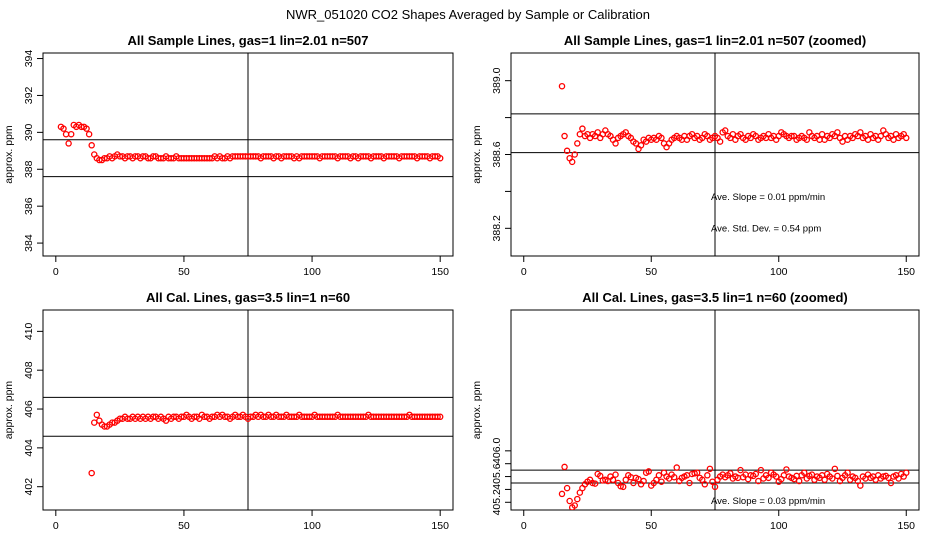  Describe the element at coordinates (29, 96) in the screenshot. I see `y-tick-label: 392` at that location.